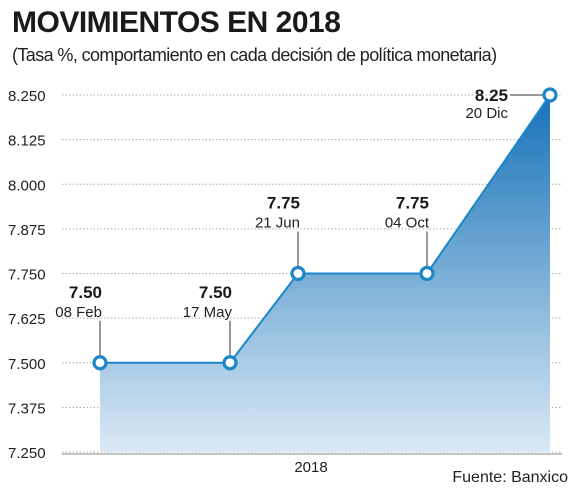 The image size is (580, 493). I want to click on y-tick-label: 8.125, so click(27, 141).